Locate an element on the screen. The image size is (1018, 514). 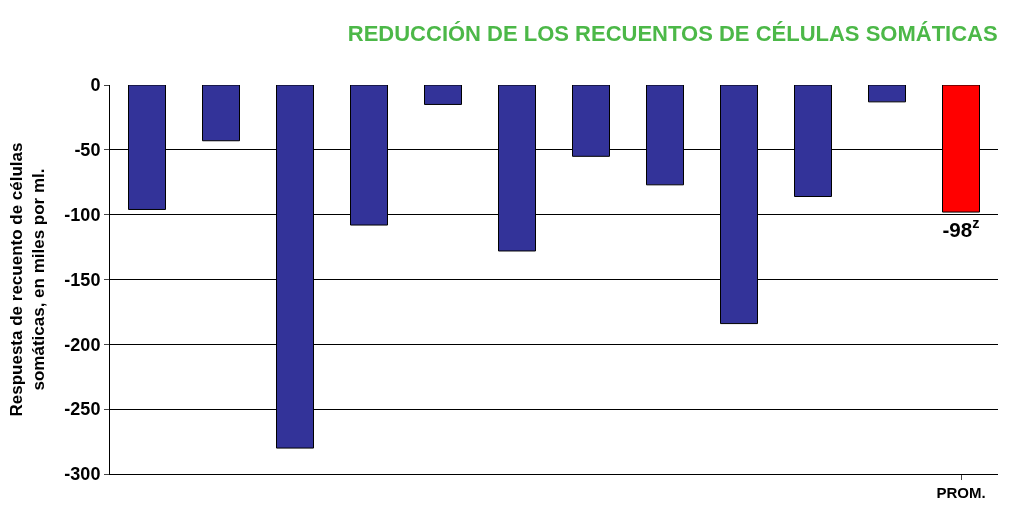
chart-title: REDUCCIÓN DE LOS RECUENTOS DE CÉLULAS SOMÁTICAS is located at coordinates (672, 34).